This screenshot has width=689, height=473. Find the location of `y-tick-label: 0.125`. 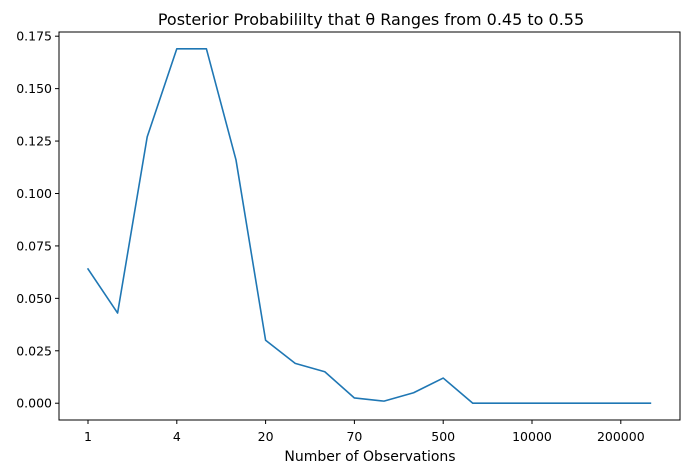

y-tick-label: 0.125 is located at coordinates (34, 141).